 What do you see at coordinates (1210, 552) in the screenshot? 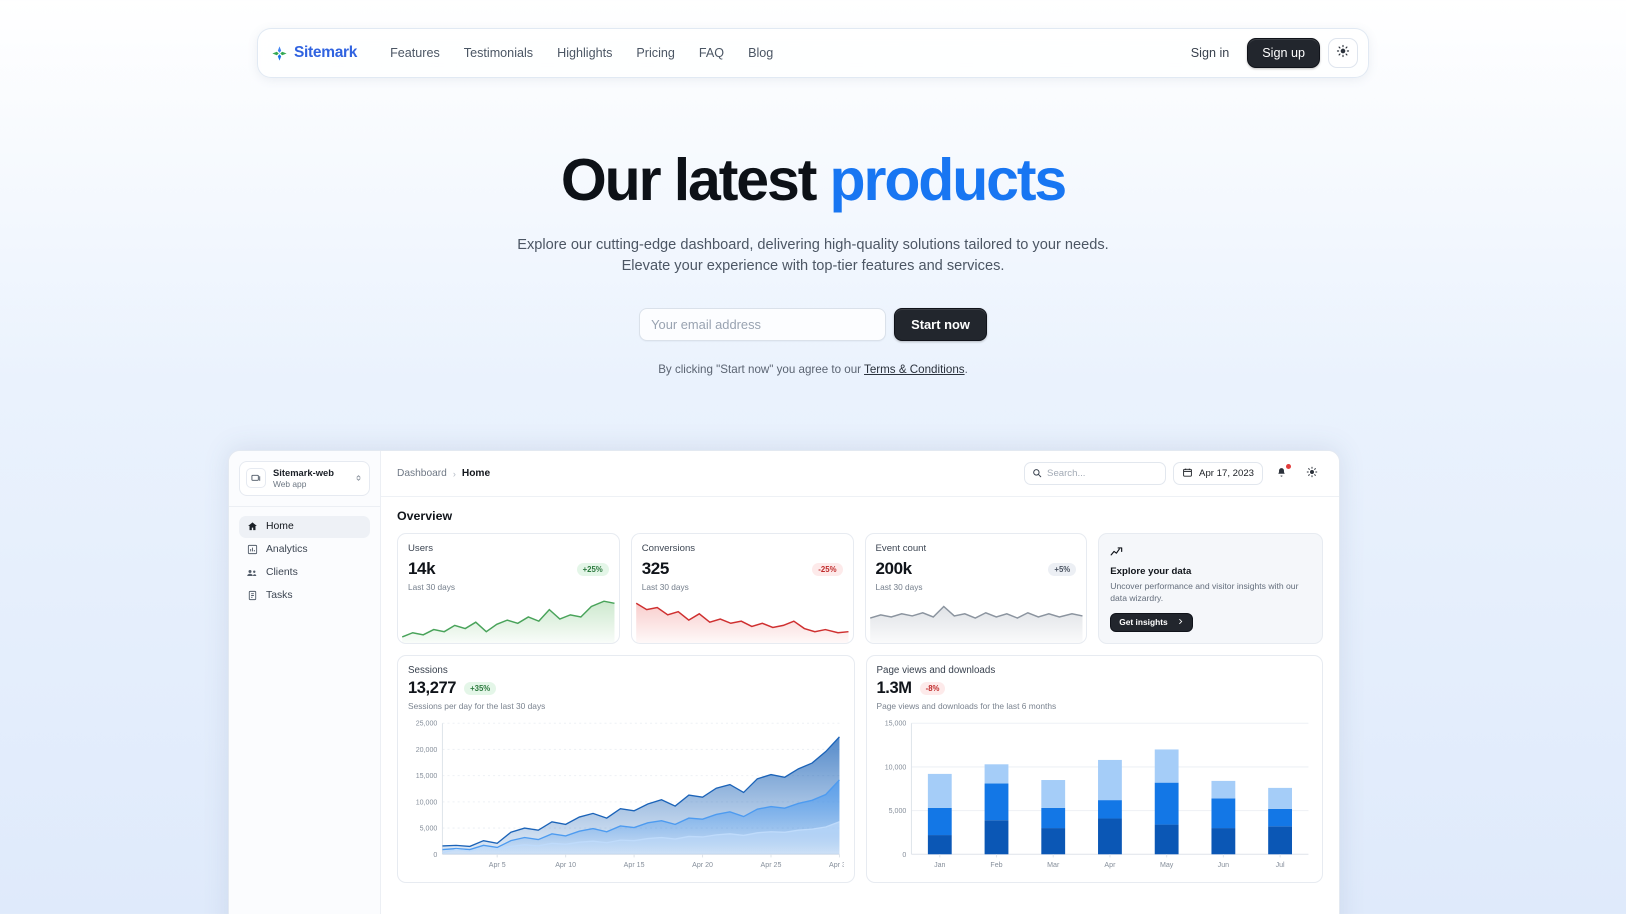
I see `trending-up-icon` at bounding box center [1210, 552].